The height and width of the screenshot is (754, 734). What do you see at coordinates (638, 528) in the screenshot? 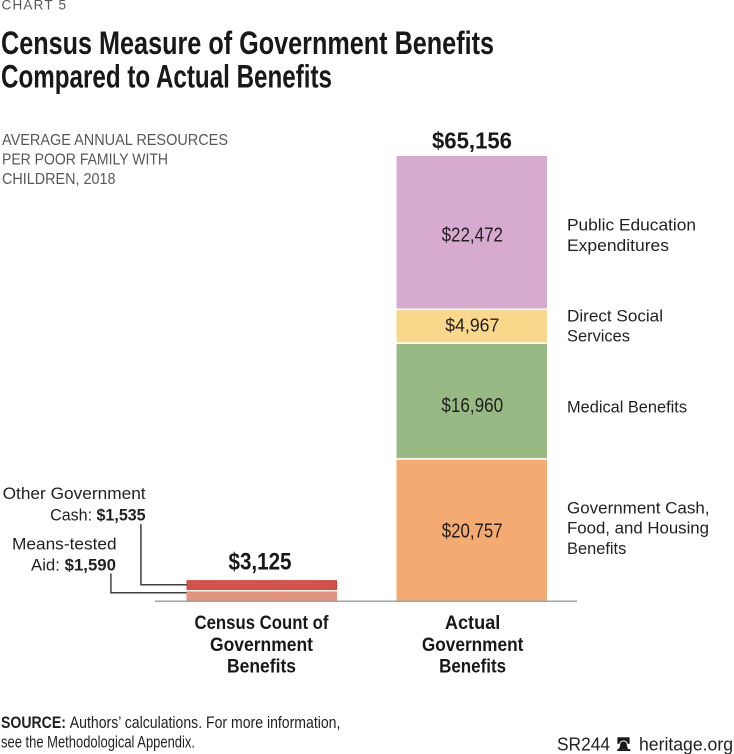
I see `svg-text: Food, and Housing` at bounding box center [638, 528].